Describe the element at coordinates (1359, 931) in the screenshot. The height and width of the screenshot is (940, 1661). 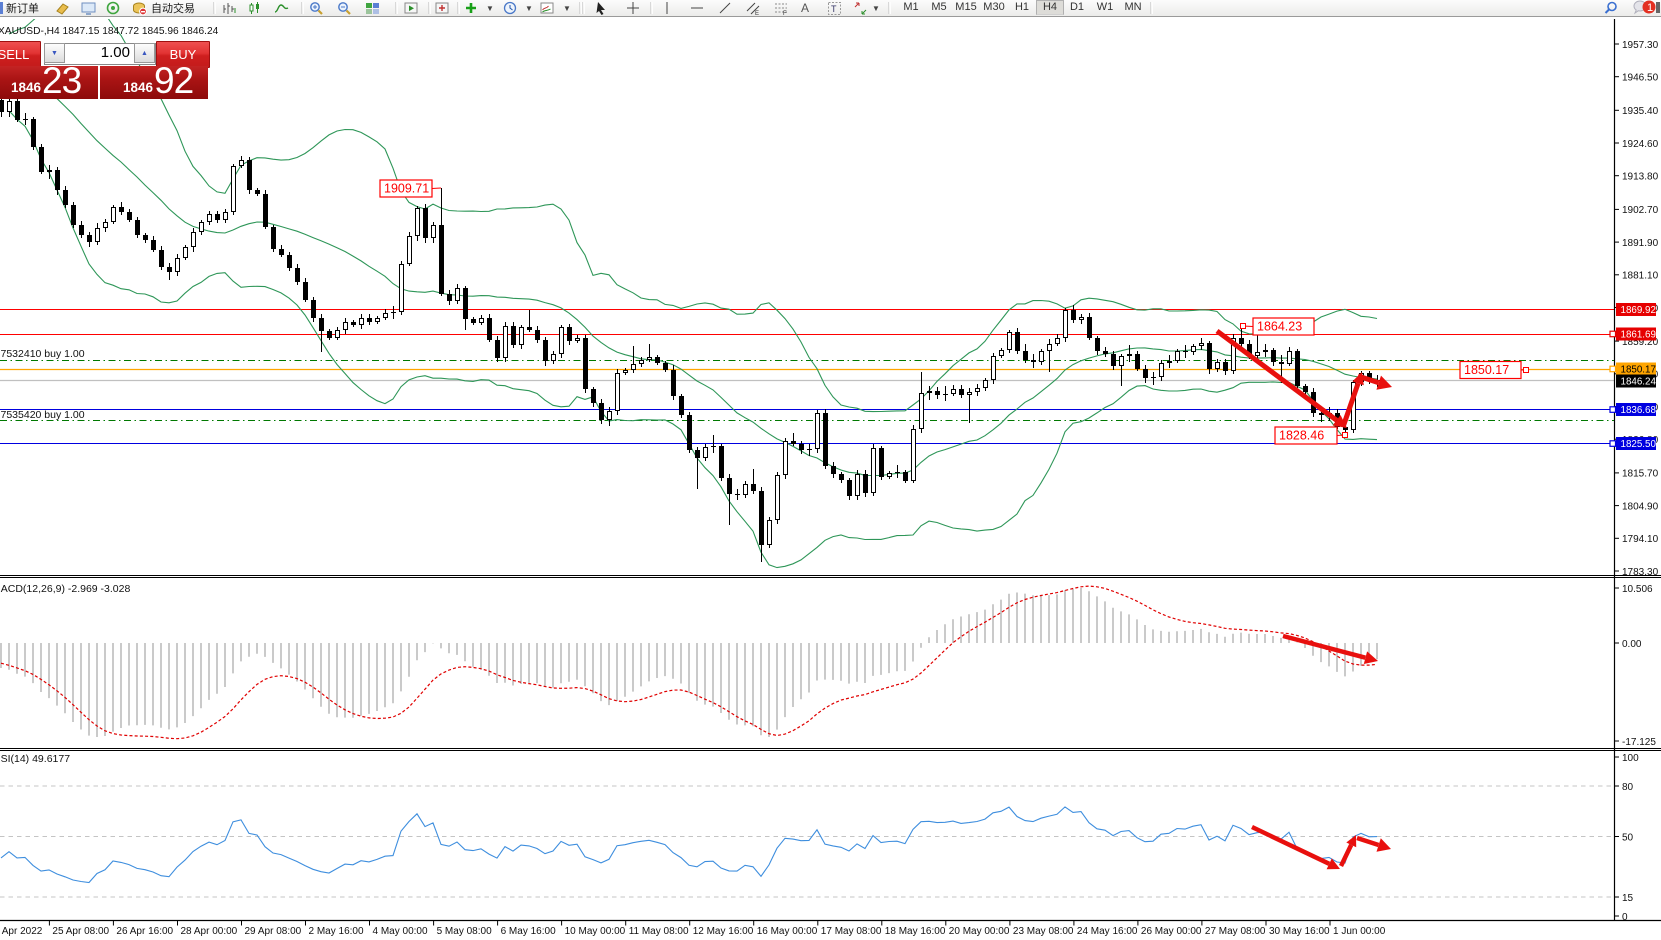
I see `svg-text: 1 Jun 00:00` at that location.